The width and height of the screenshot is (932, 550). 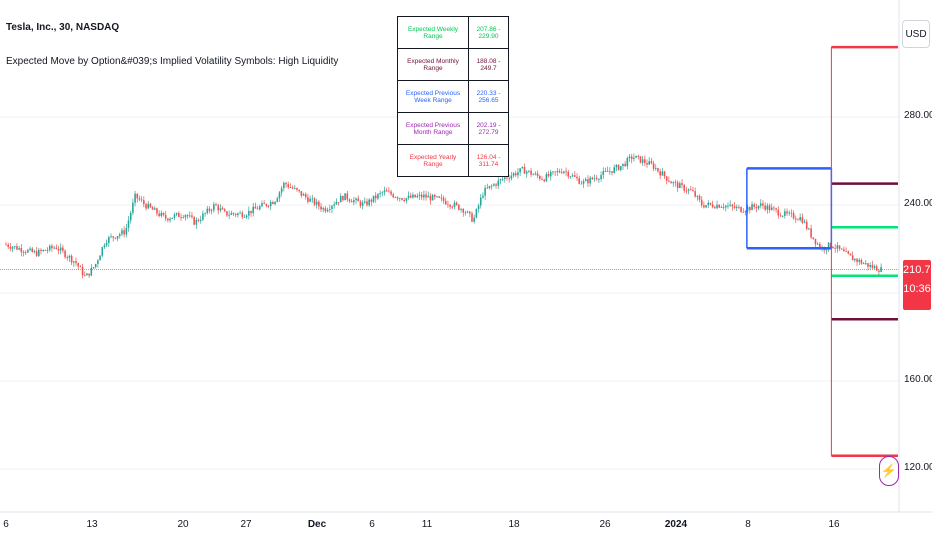 I want to click on range-value: 188.08 - 249.7, so click(x=488, y=64).